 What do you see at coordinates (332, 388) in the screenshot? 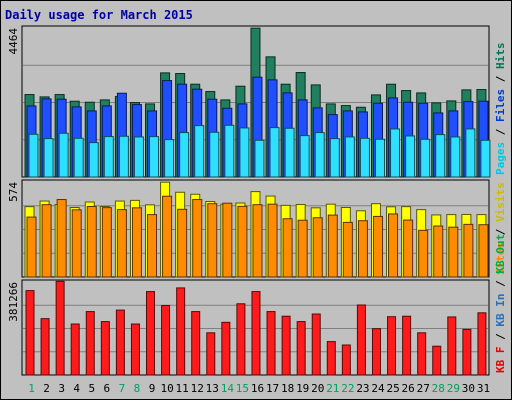
I see `x-tick-label-day-21: 21` at bounding box center [332, 388].